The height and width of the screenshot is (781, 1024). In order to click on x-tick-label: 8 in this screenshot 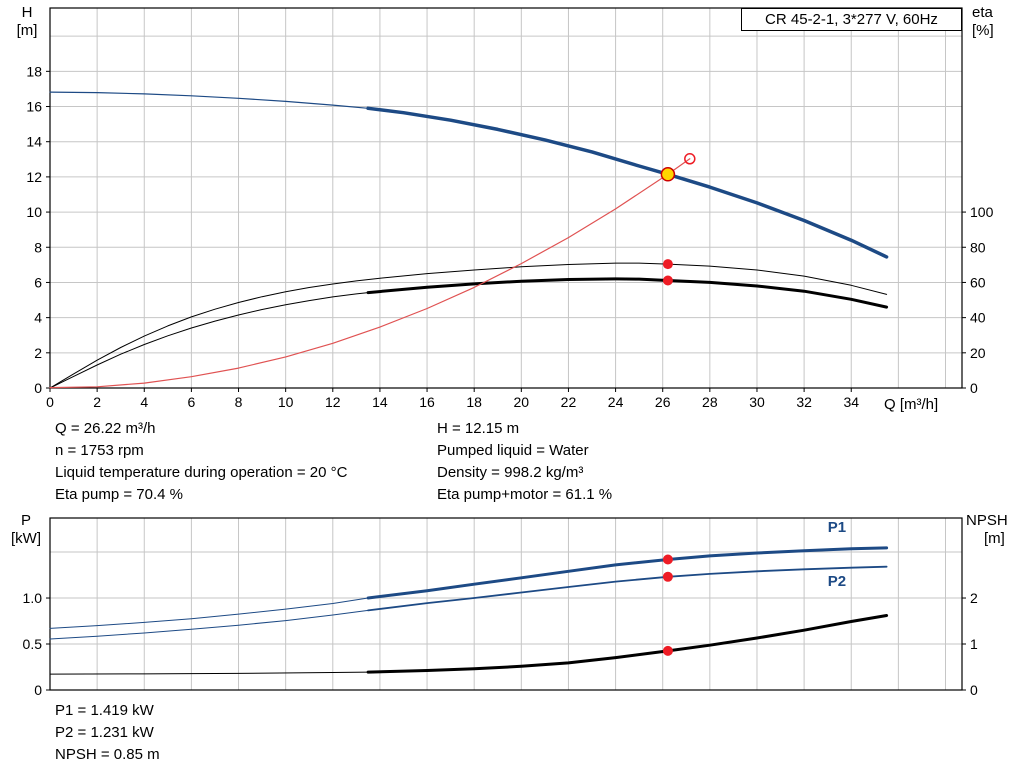, I will do `click(239, 402)`.